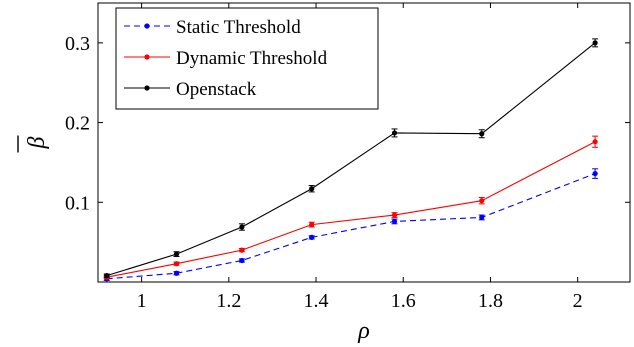  Describe the element at coordinates (238, 27) in the screenshot. I see `legend-label: Static Threshold` at that location.